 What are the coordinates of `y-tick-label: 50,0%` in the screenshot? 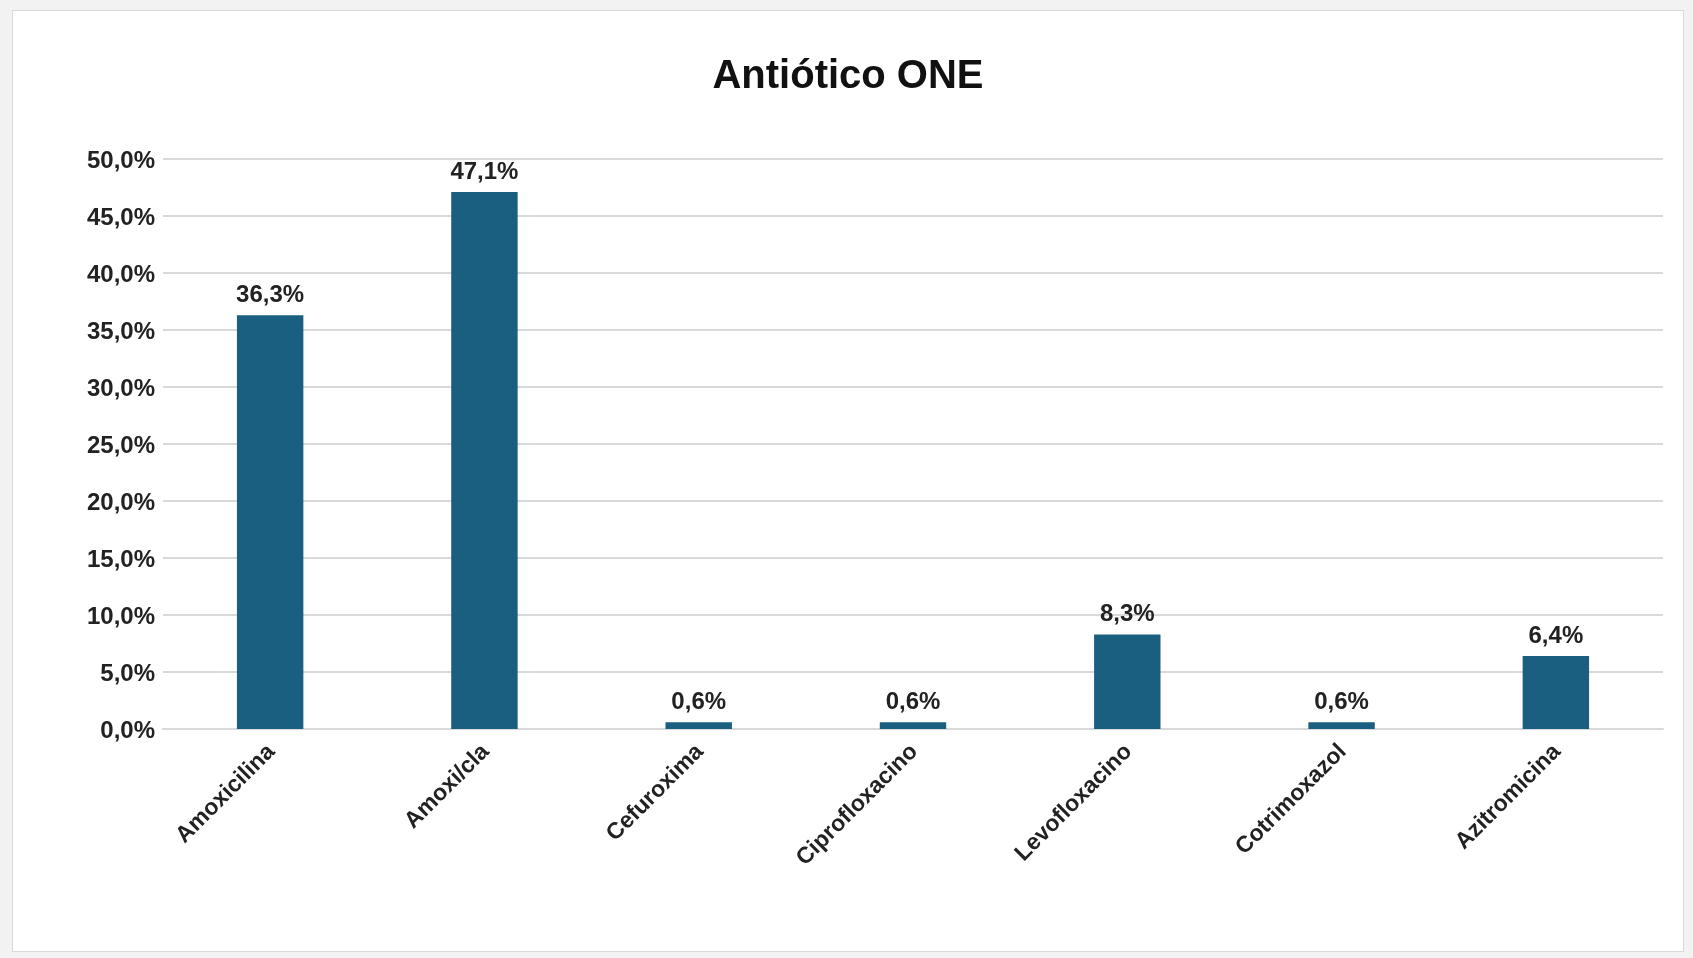 It's located at (120, 159).